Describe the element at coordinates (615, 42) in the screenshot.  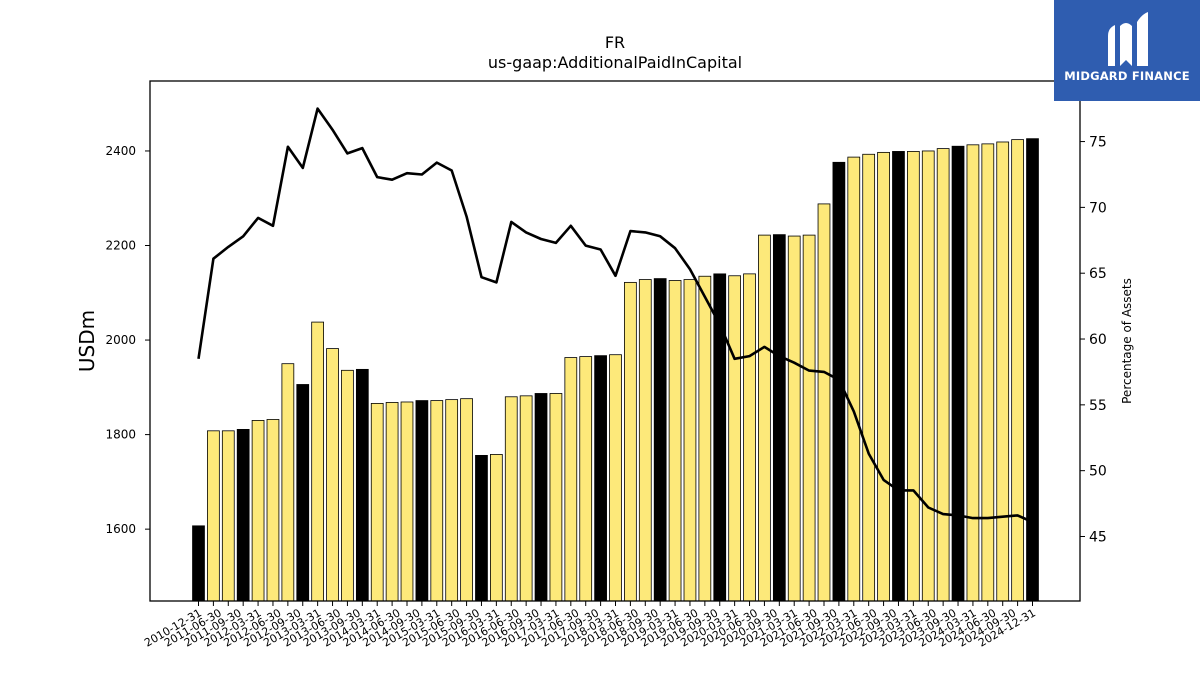
I see `chart-title: FR` at that location.